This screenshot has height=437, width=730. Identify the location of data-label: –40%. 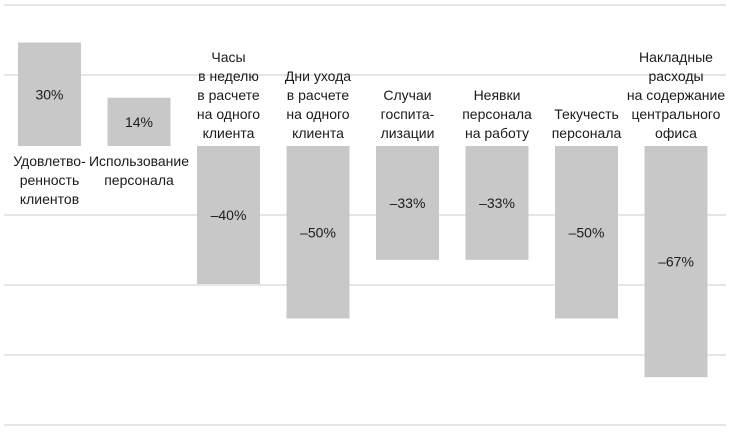
(229, 215).